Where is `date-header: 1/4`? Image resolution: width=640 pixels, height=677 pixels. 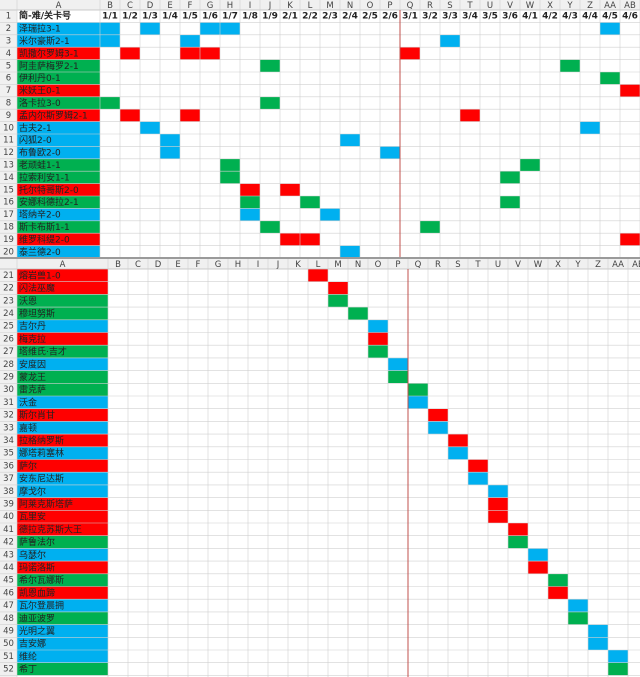
date-header: 1/4 is located at coordinates (170, 17).